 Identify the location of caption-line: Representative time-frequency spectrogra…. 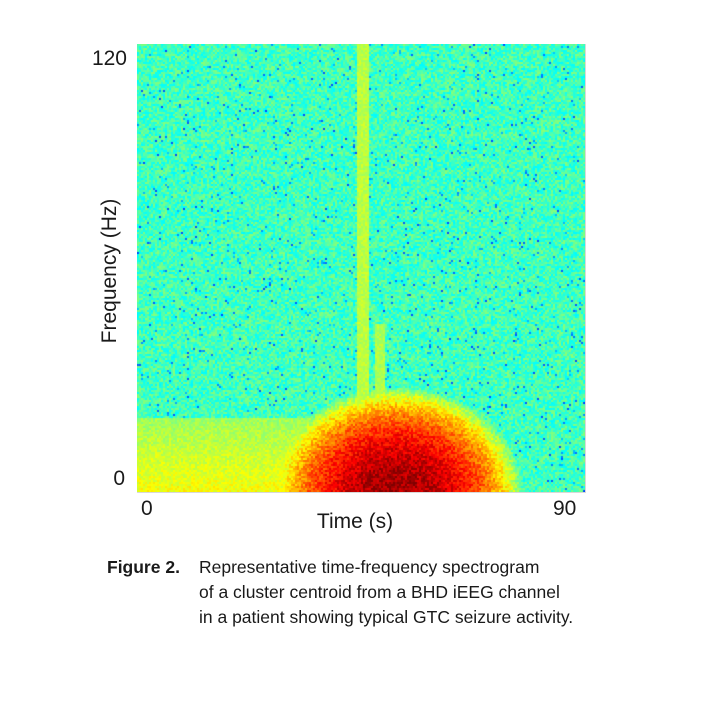
(369, 567).